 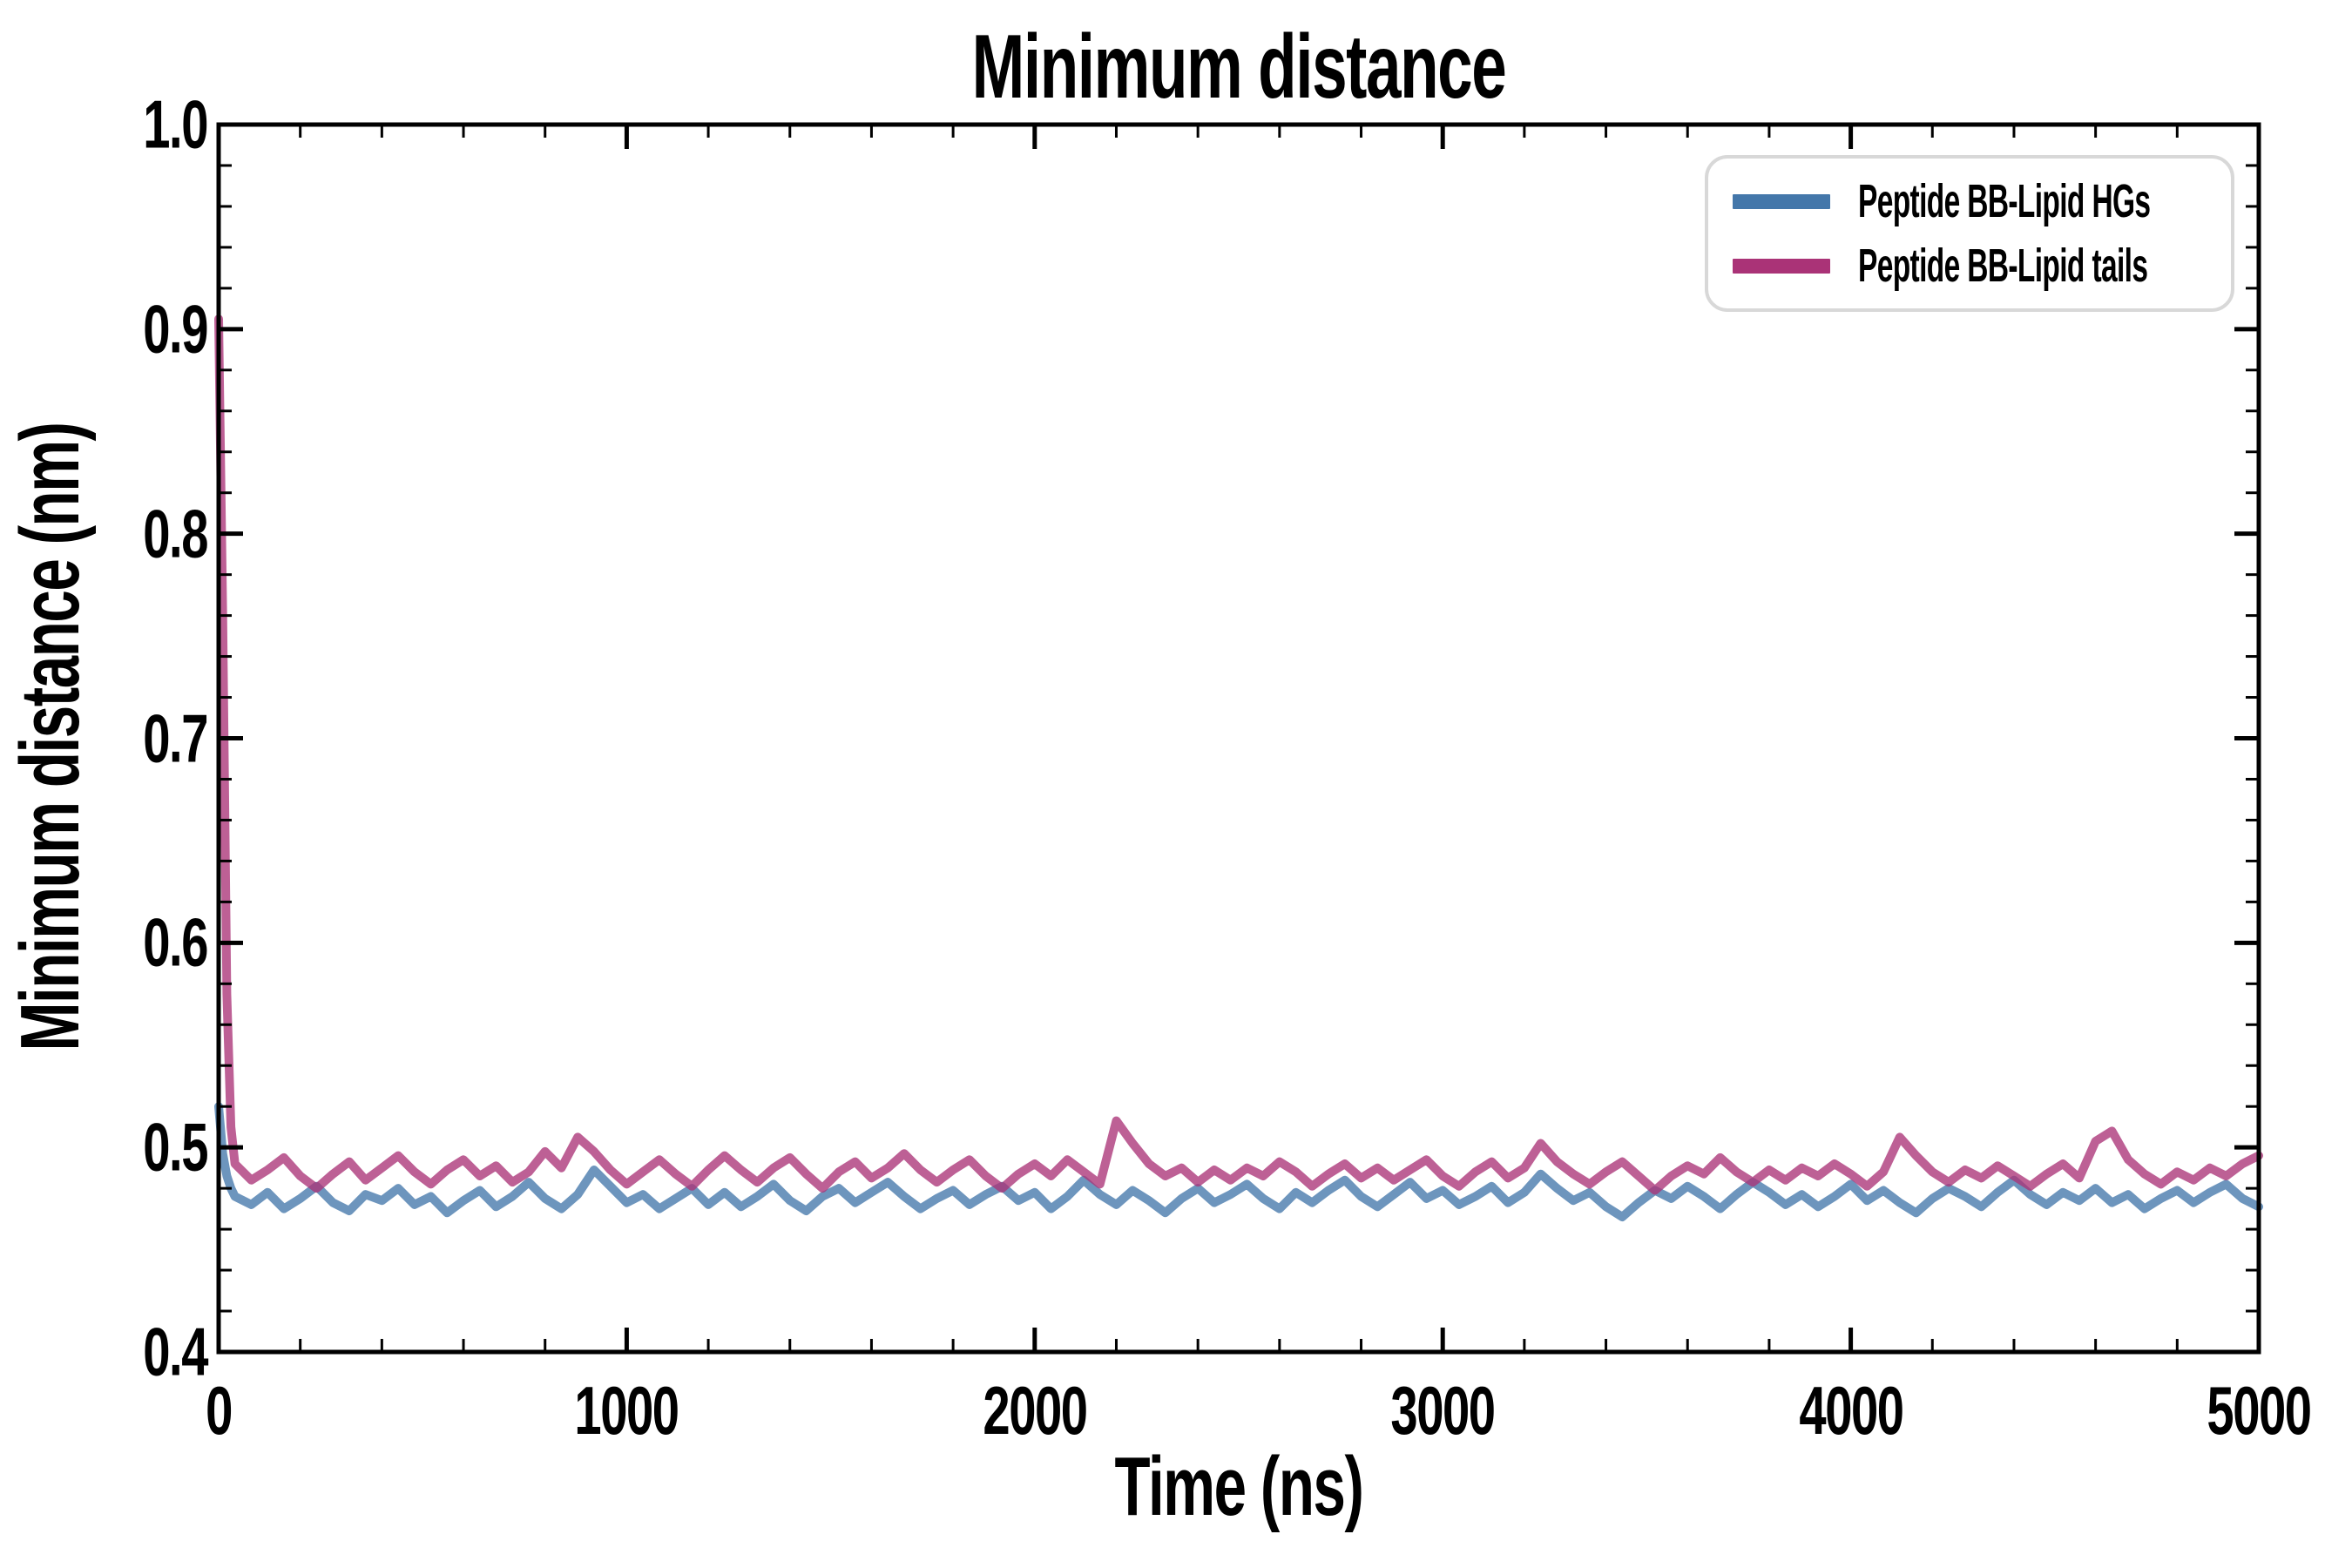 I want to click on legend-item-peptide-bb-lipid-hgs: Peptide BB-Lipid HGs, so click(x=1970, y=201).